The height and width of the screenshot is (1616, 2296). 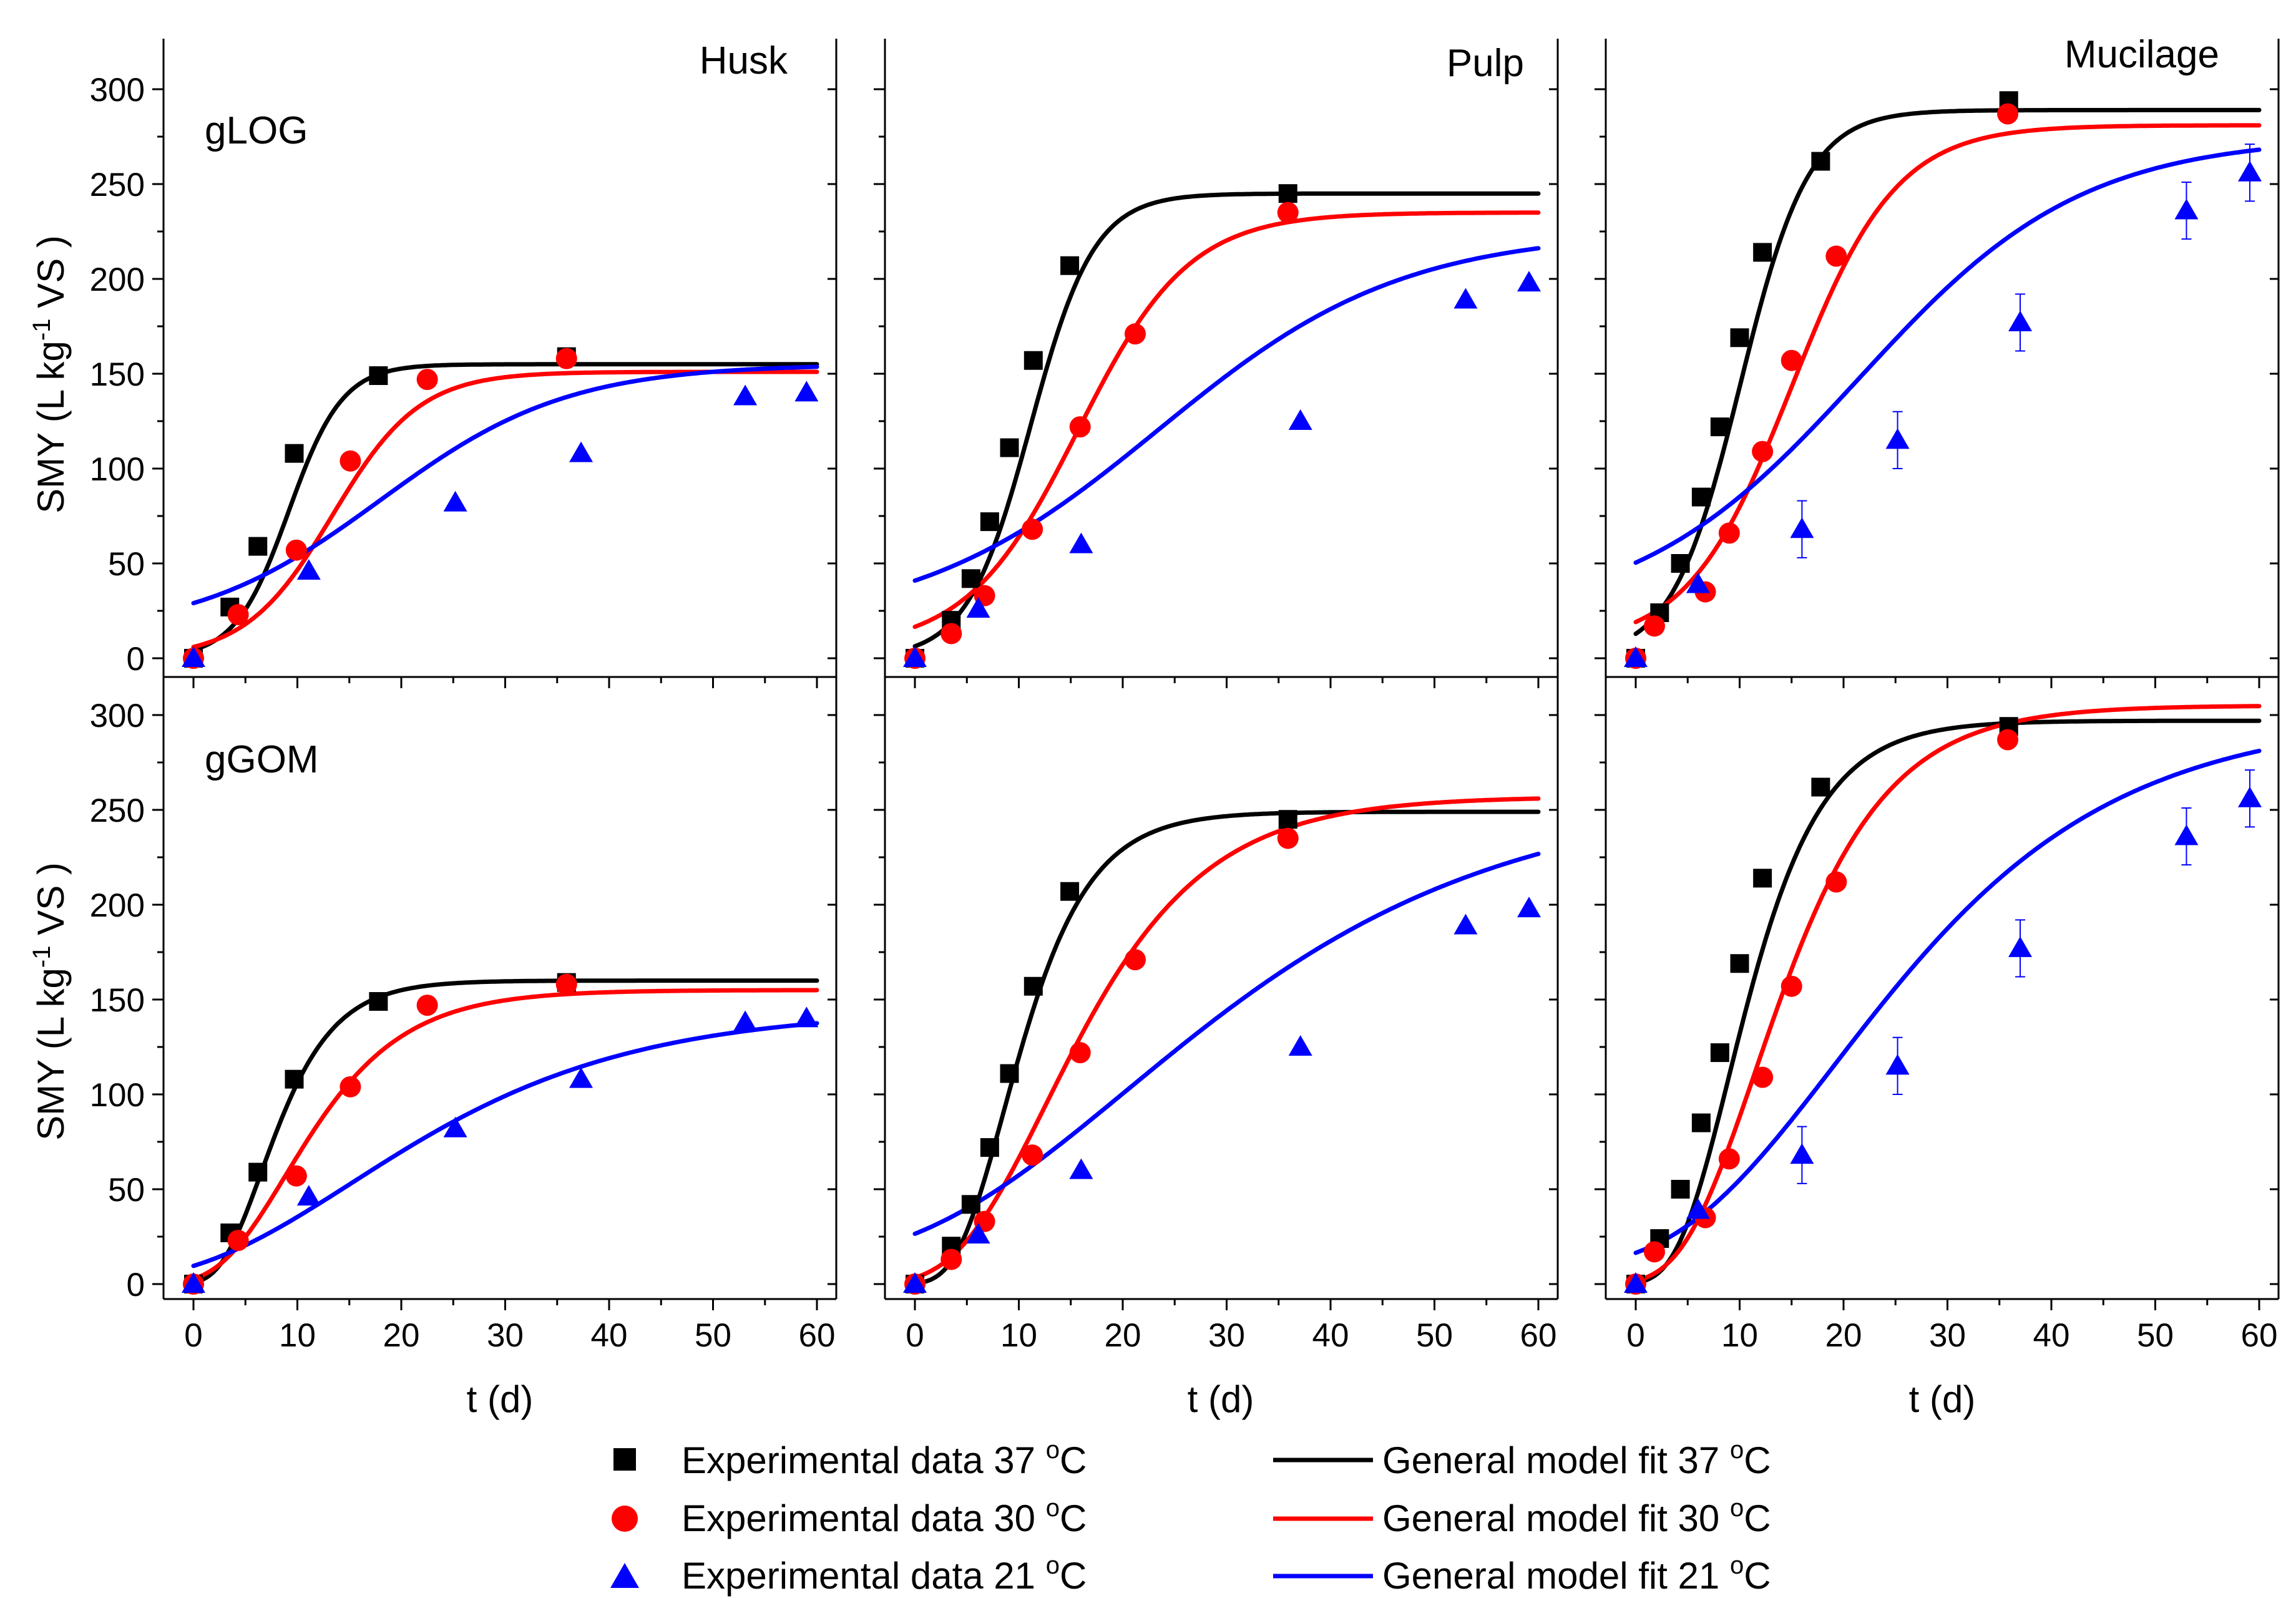 I want to click on legend-entry-exp30: Experimental data 30 oC, so click(x=884, y=1517).